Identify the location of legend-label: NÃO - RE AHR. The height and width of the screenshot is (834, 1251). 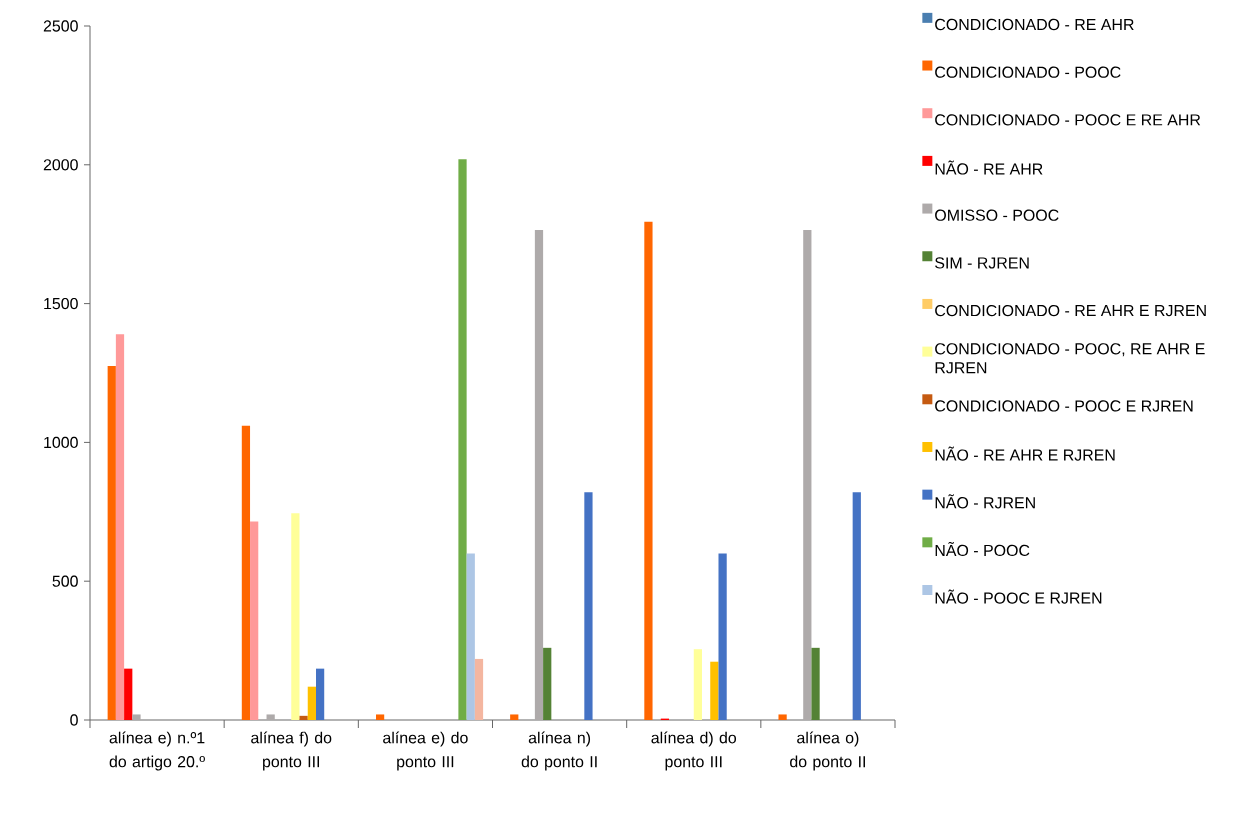
(989, 167).